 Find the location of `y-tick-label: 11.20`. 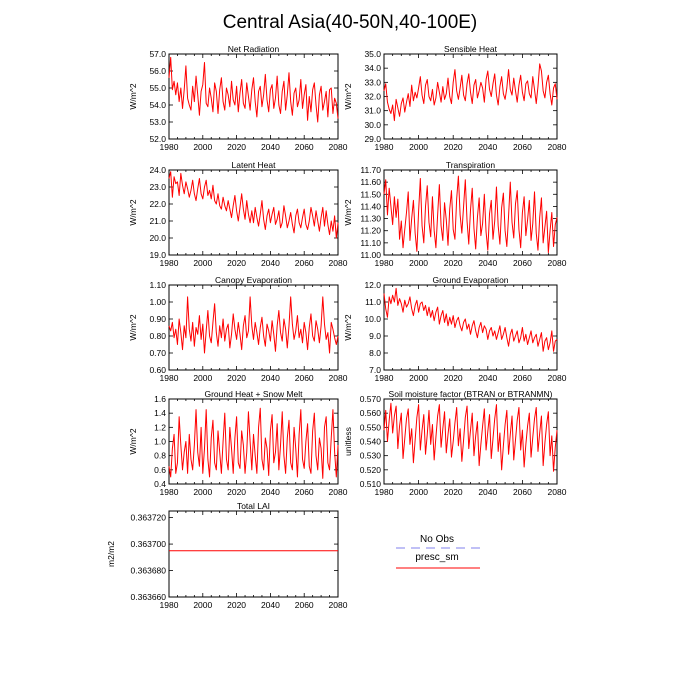

y-tick-label: 11.20 is located at coordinates (370, 231).